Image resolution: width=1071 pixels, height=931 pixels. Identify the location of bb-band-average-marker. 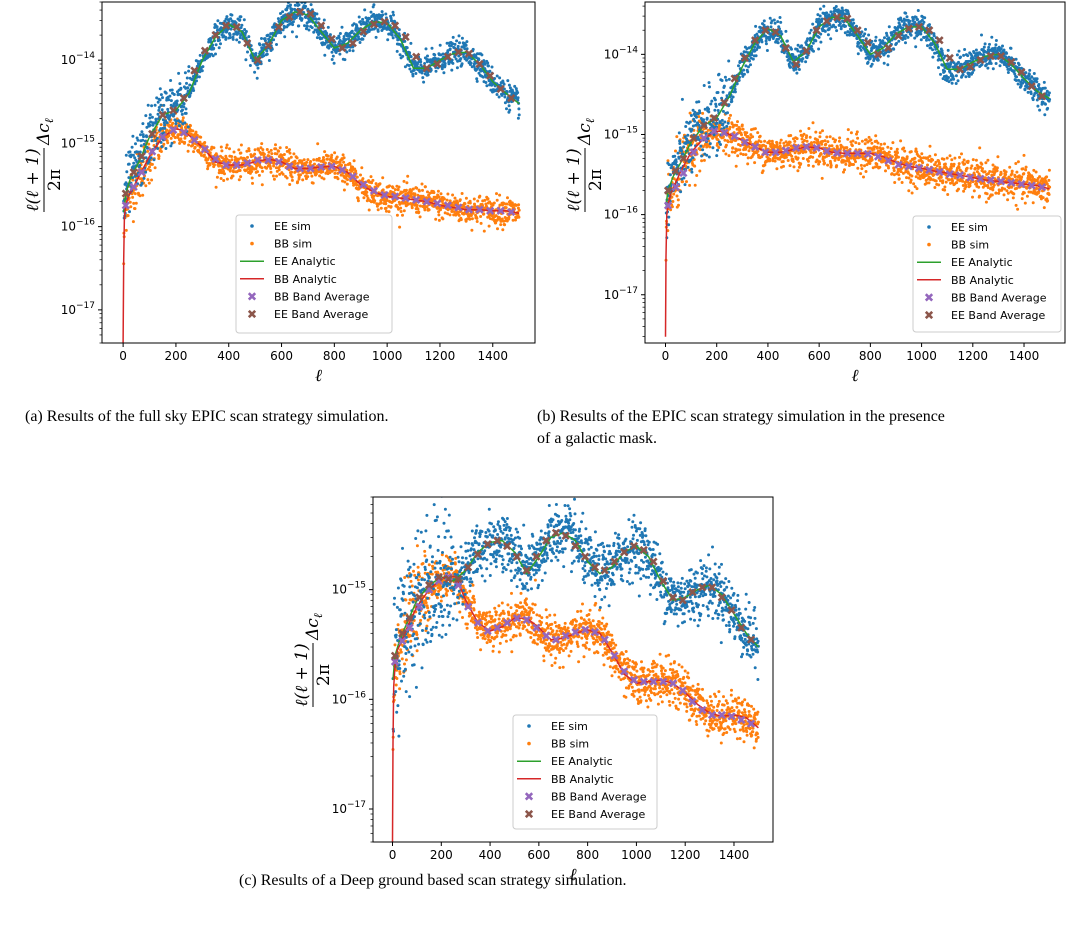
(405, 198).